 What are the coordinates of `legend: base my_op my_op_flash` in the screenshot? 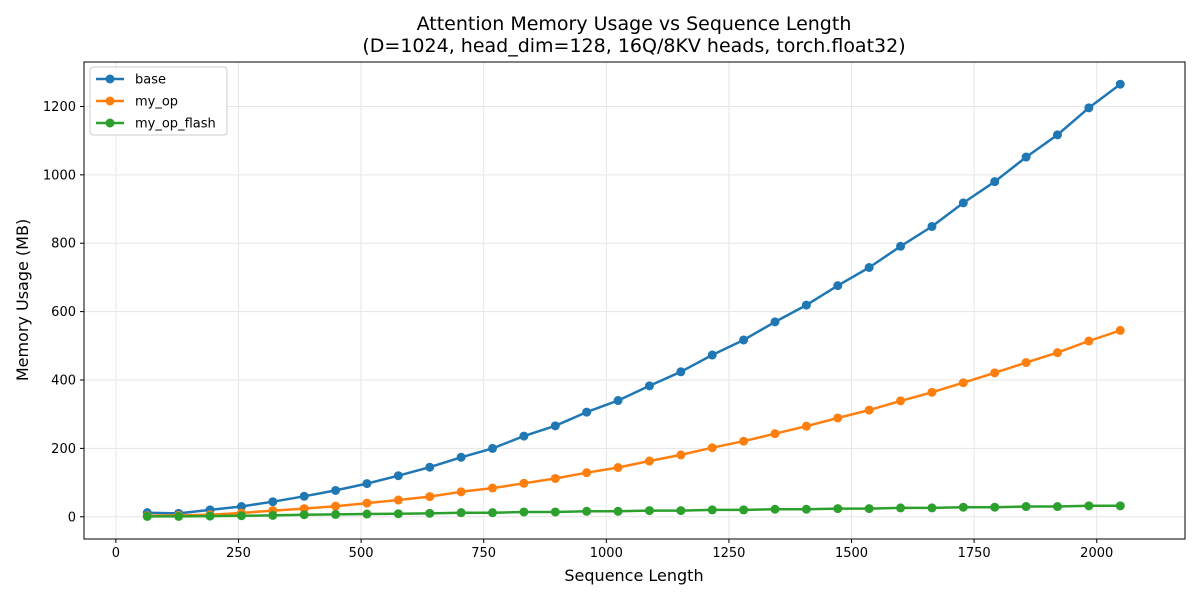 It's located at (158, 101).